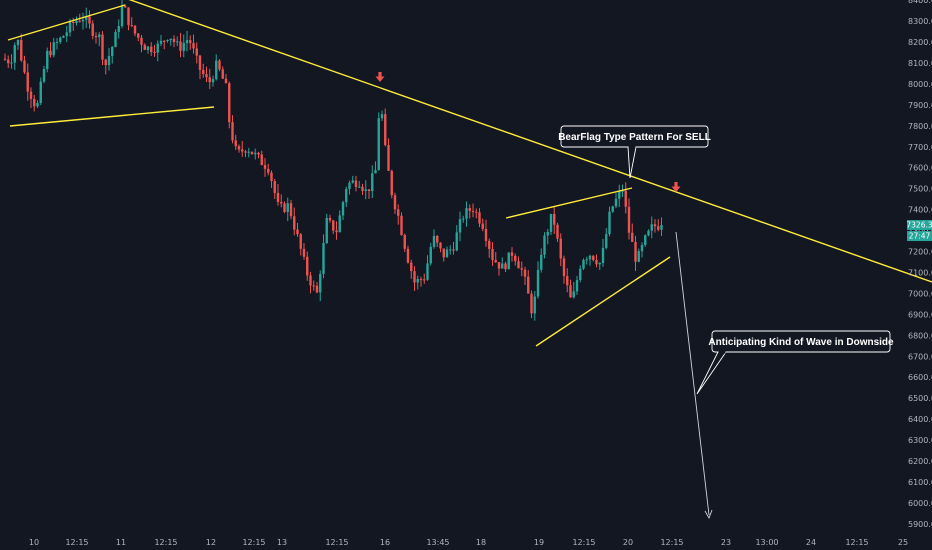 This screenshot has height=550, width=932. Describe the element at coordinates (380, 77) in the screenshot. I see `sell-arrow-icon` at that location.